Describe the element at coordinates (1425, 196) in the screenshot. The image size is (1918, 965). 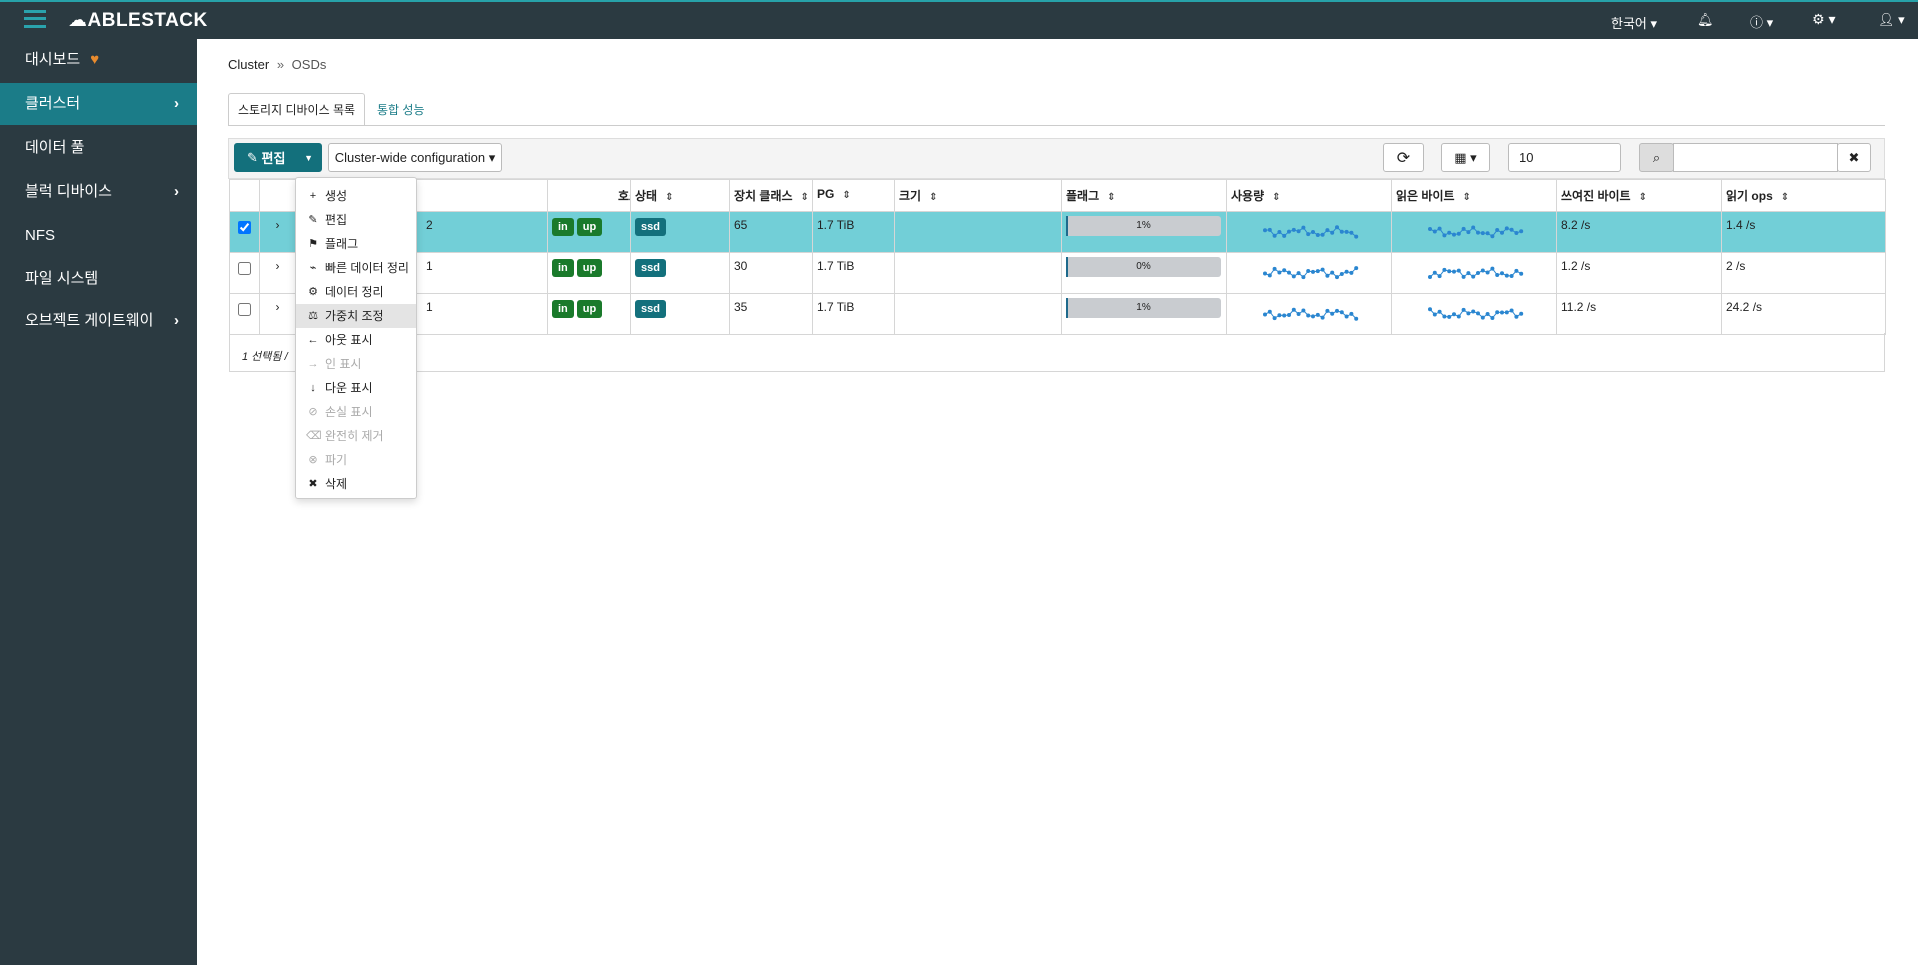
I see `header-label: 읽은 바이트` at that location.